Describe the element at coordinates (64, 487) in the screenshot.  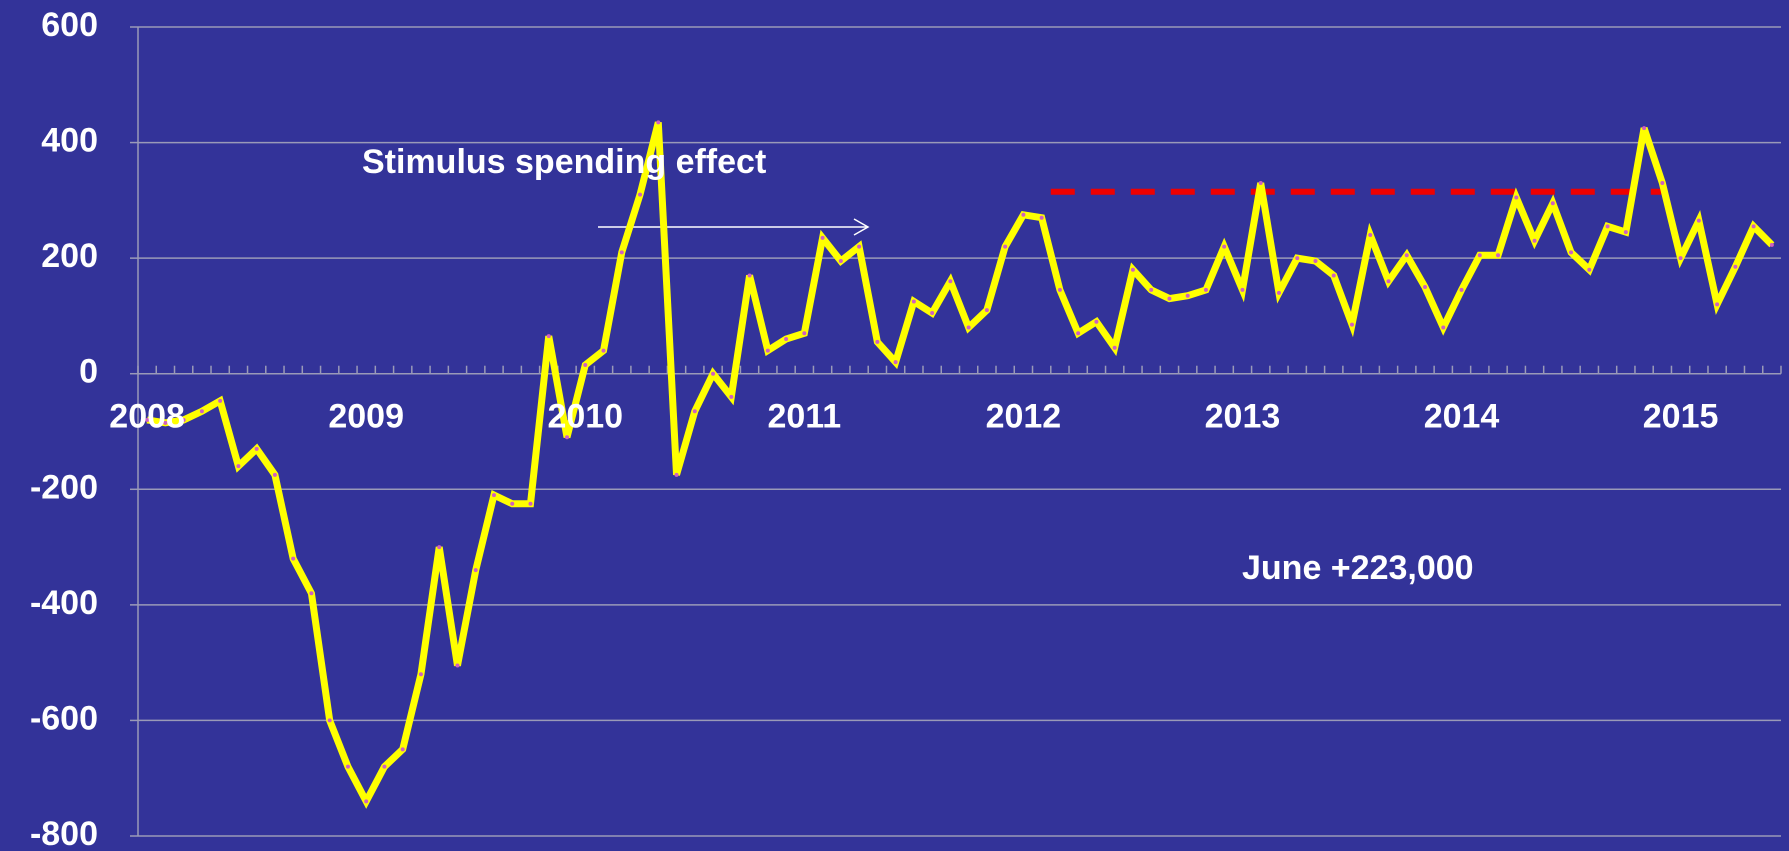
I see `y-tick-label: -200` at that location.